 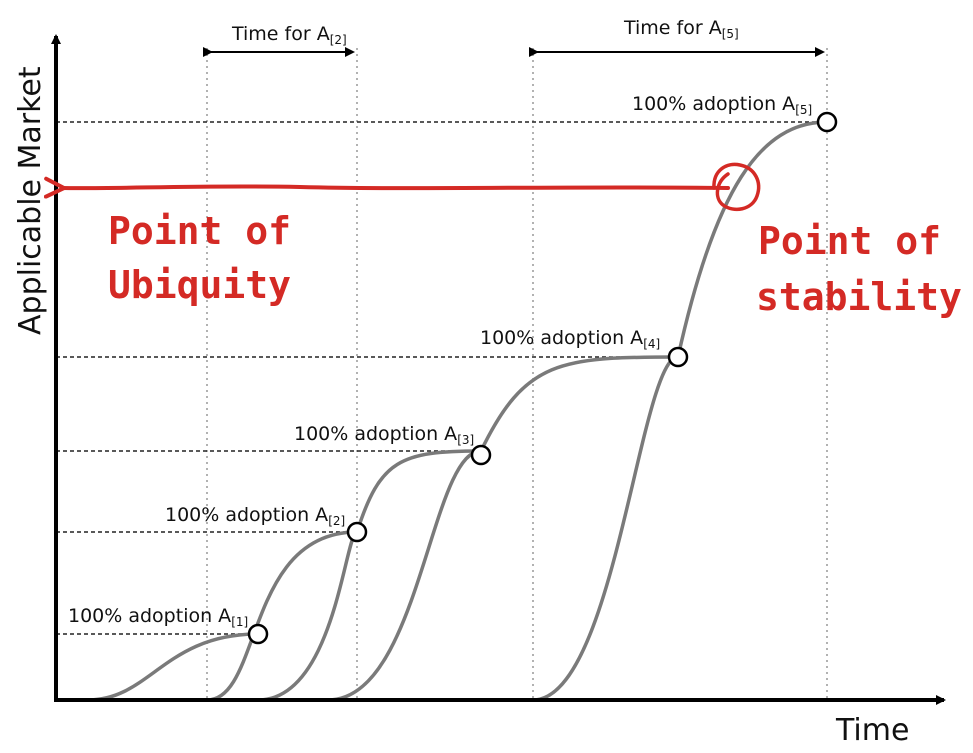 I want to click on curve-a2, so click(x=282, y=616).